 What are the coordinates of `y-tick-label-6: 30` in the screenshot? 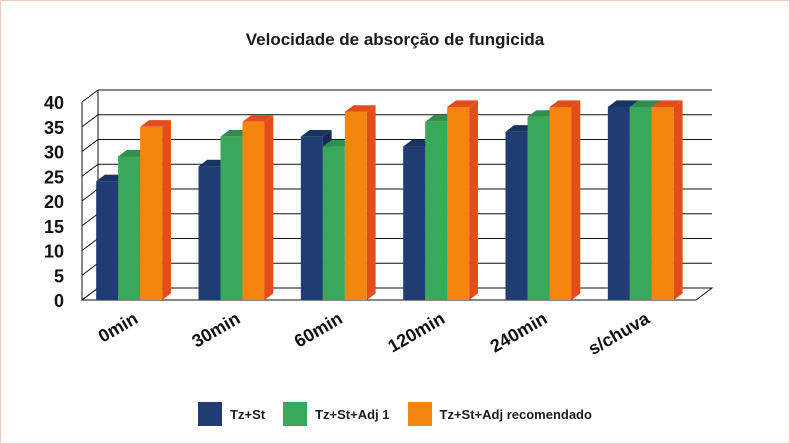 It's located at (54, 153).